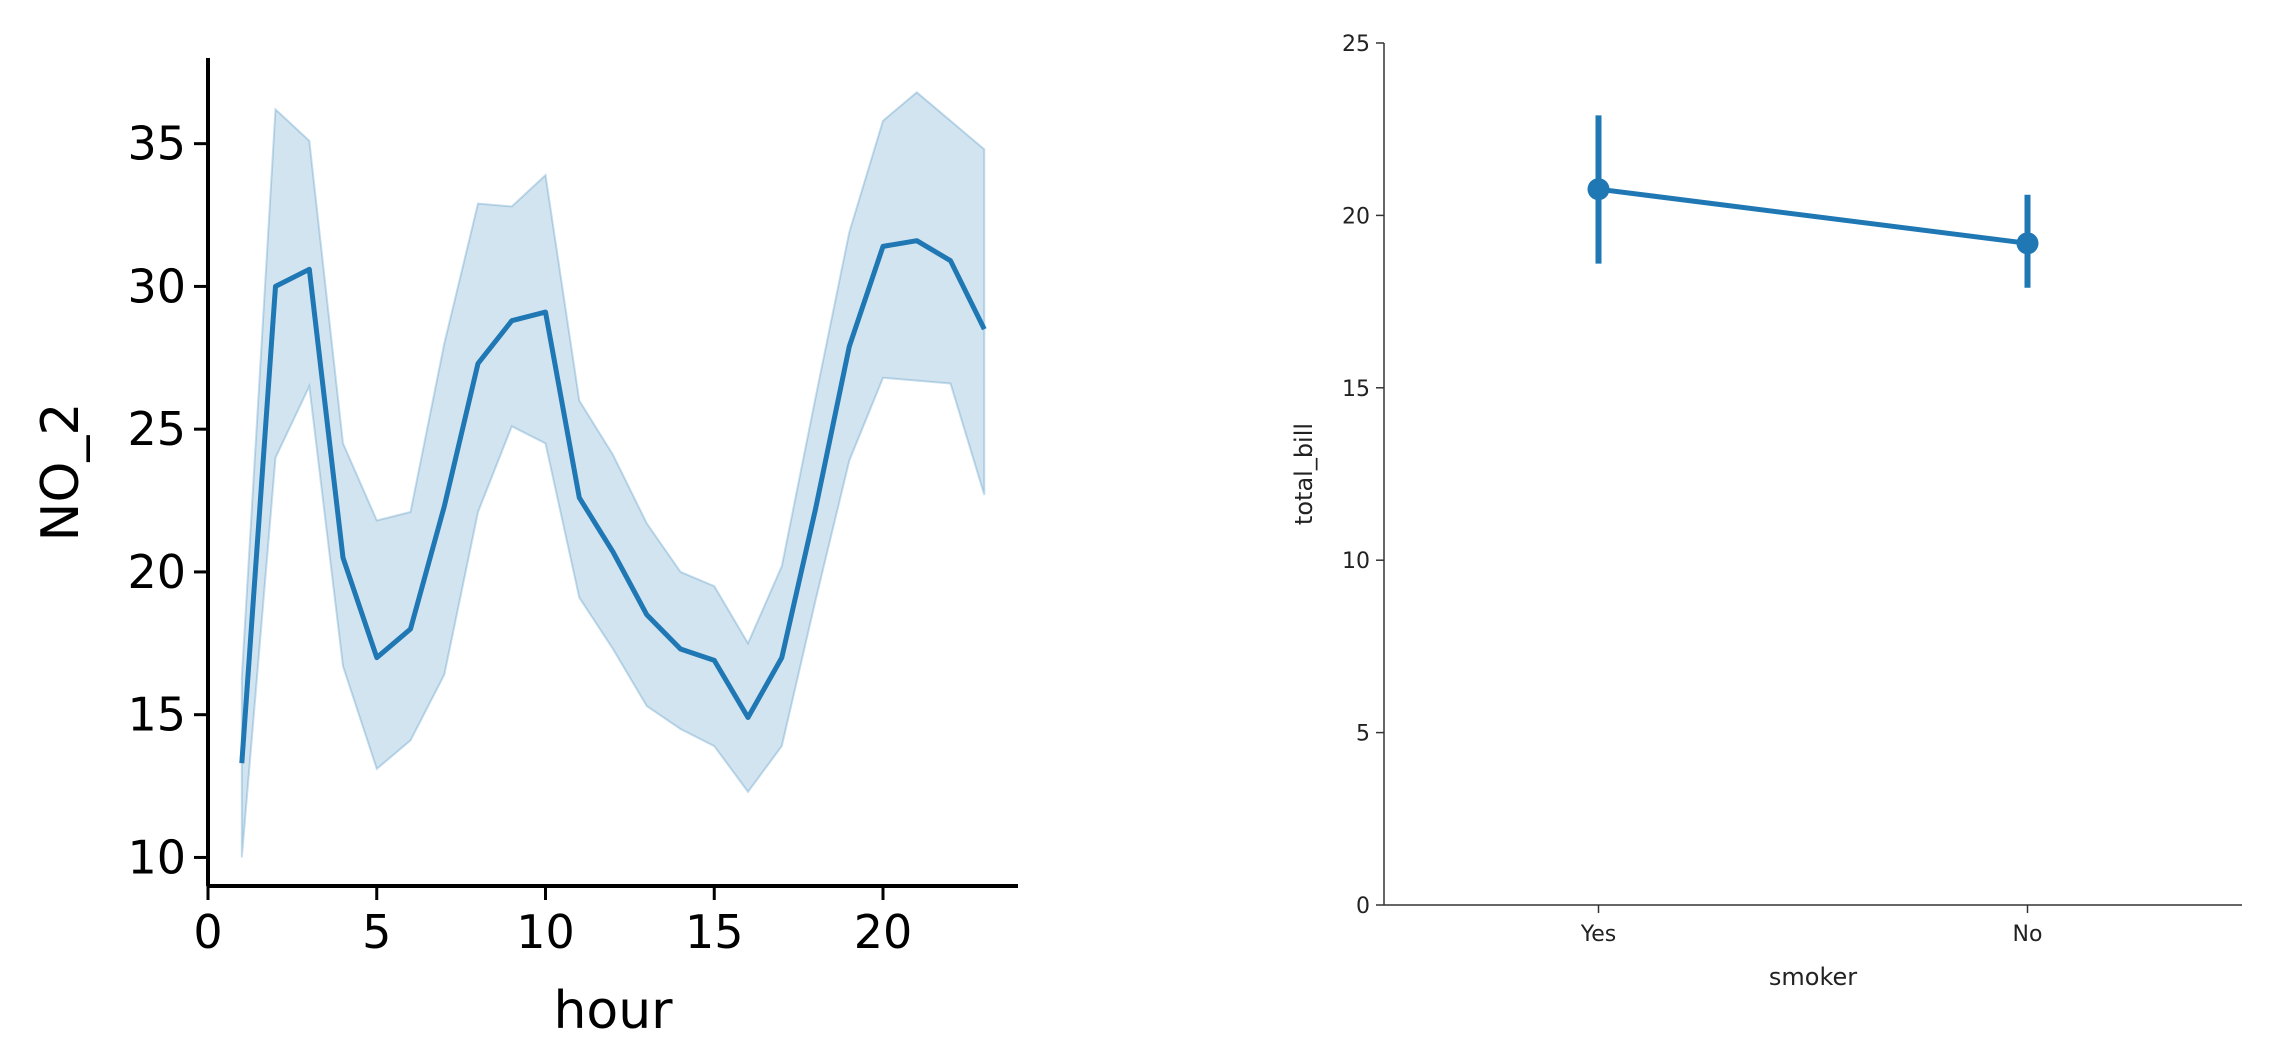 This screenshot has height=1058, width=2284. Describe the element at coordinates (1363, 906) in the screenshot. I see `y-tick-label: 0` at that location.